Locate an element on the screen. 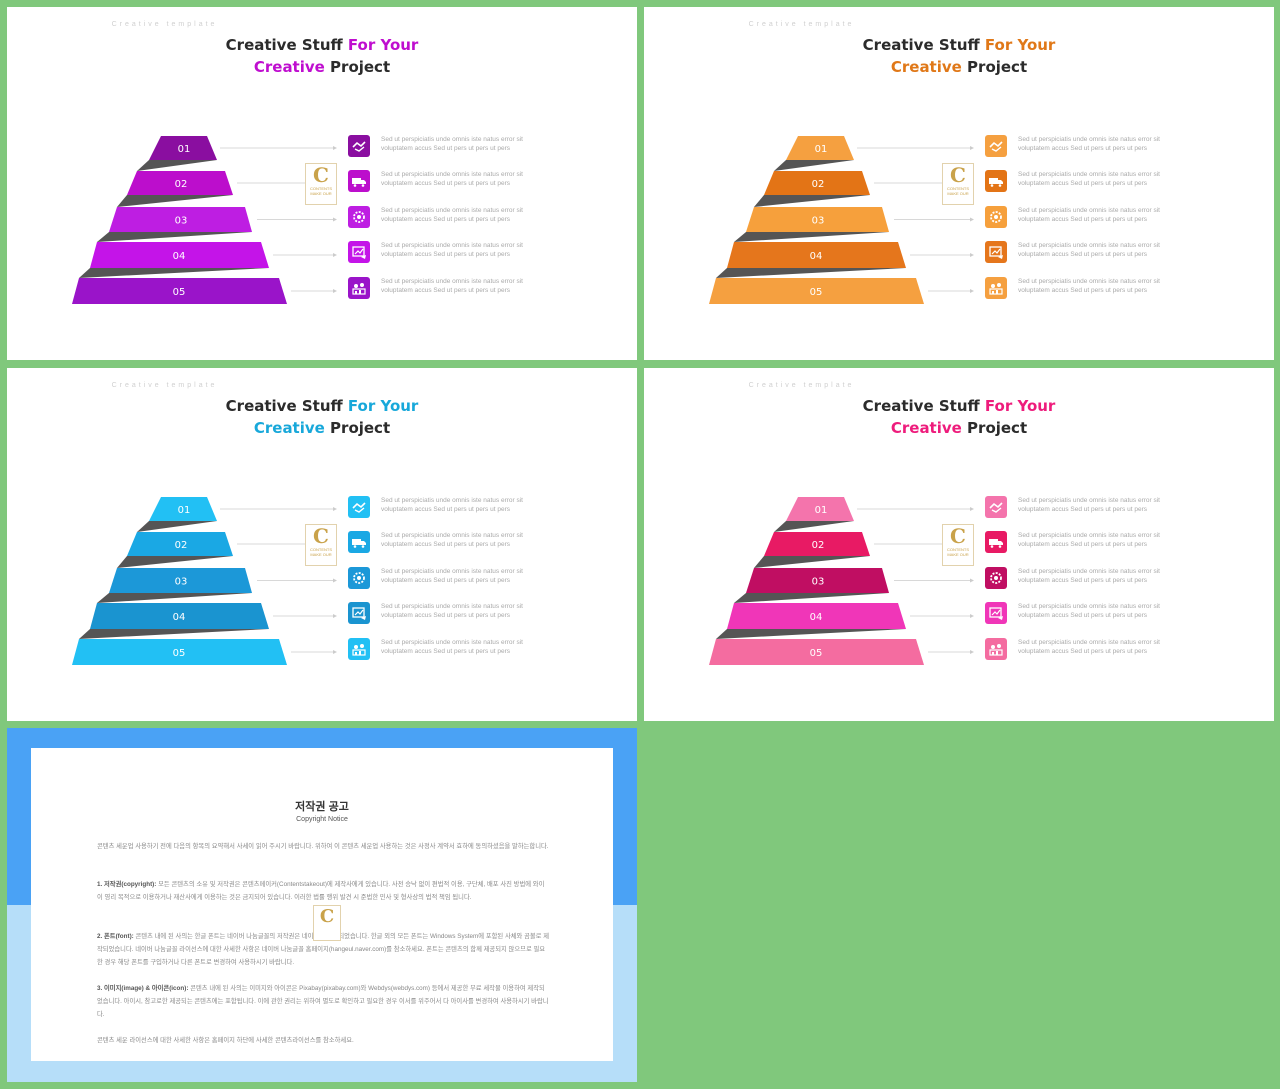  logo-text: CONTENTS is located at coordinates (958, 188).